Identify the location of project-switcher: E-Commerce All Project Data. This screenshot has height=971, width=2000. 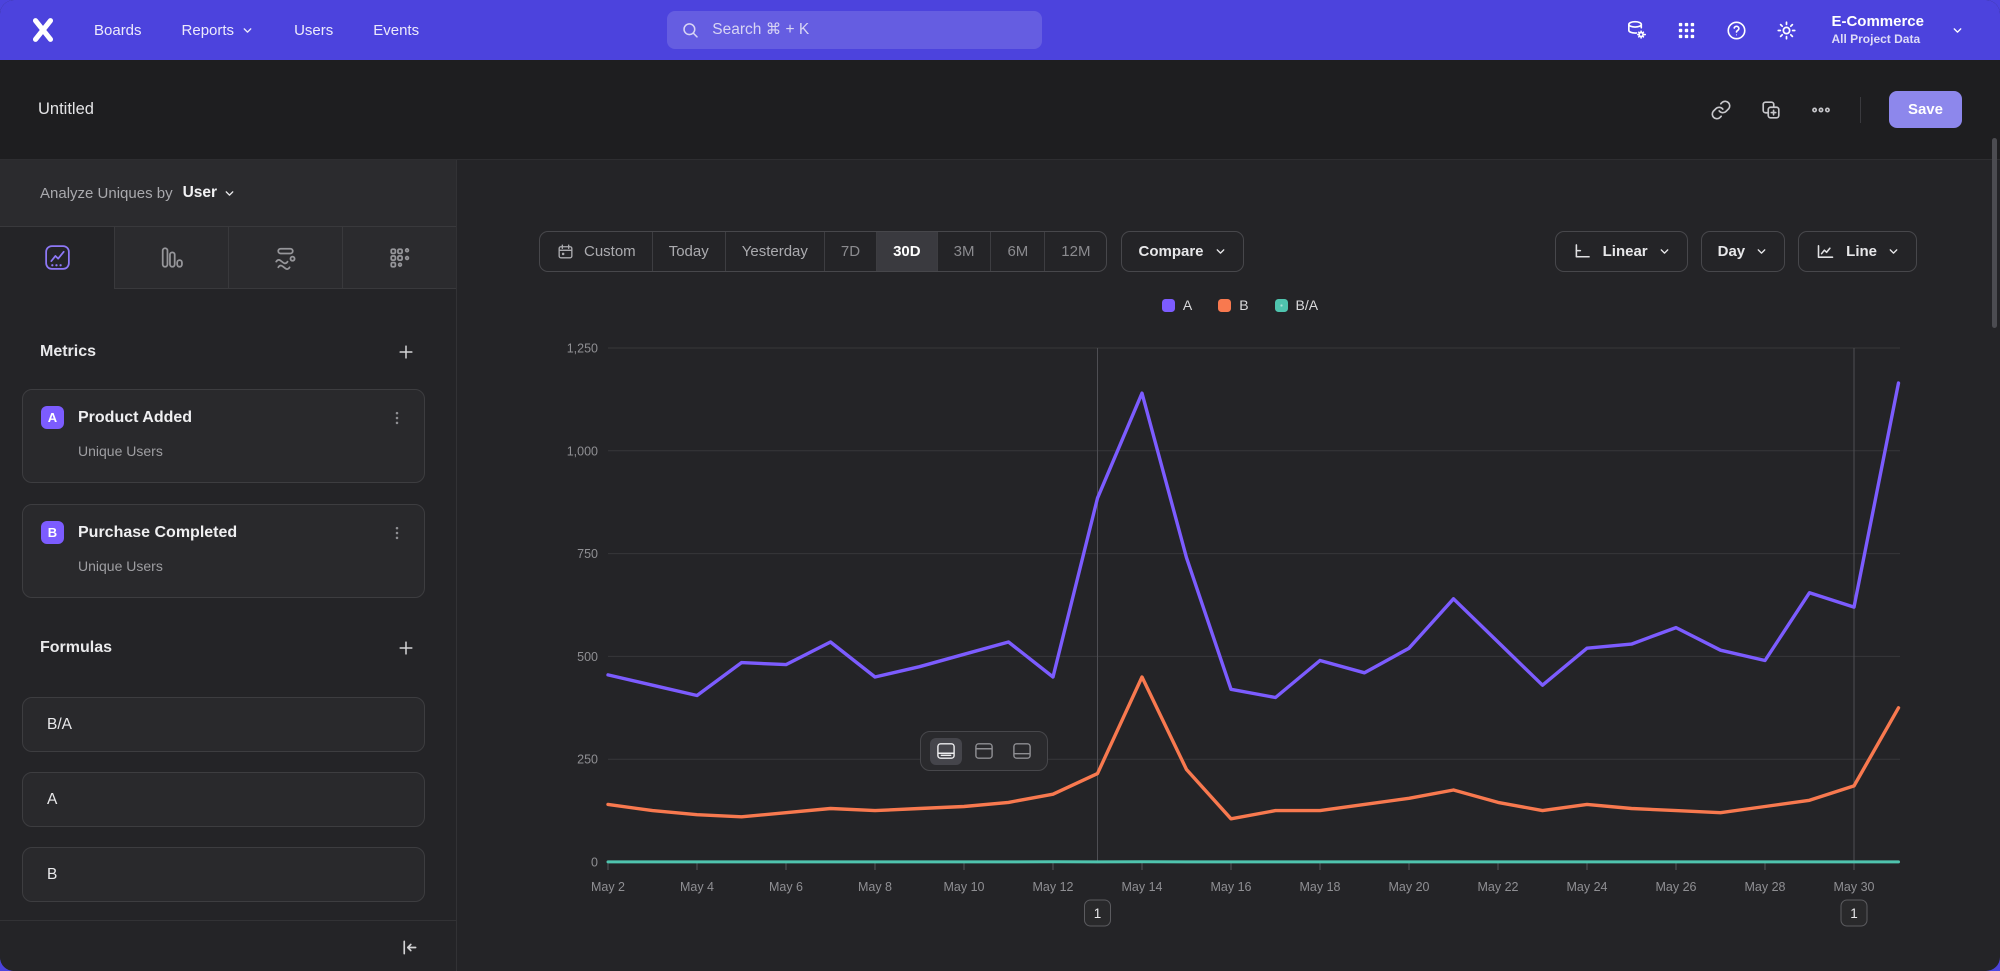
(1877, 30).